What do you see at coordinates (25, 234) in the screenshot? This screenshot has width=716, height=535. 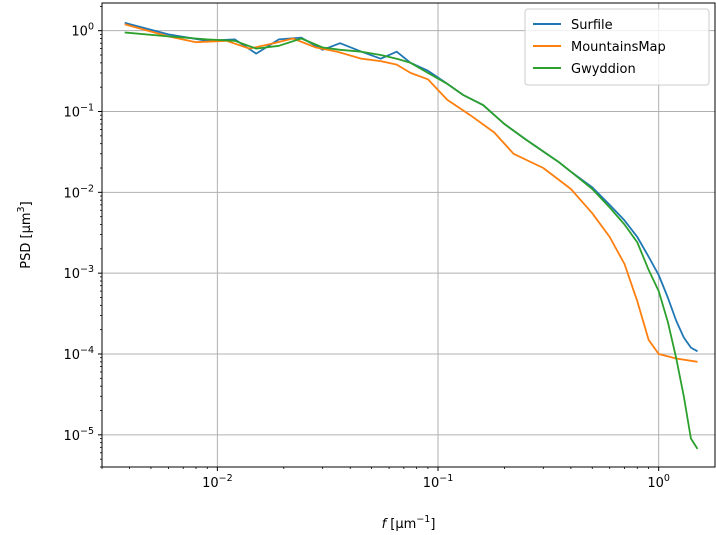 I see `y-axis-label: PSD [µm3]` at bounding box center [25, 234].